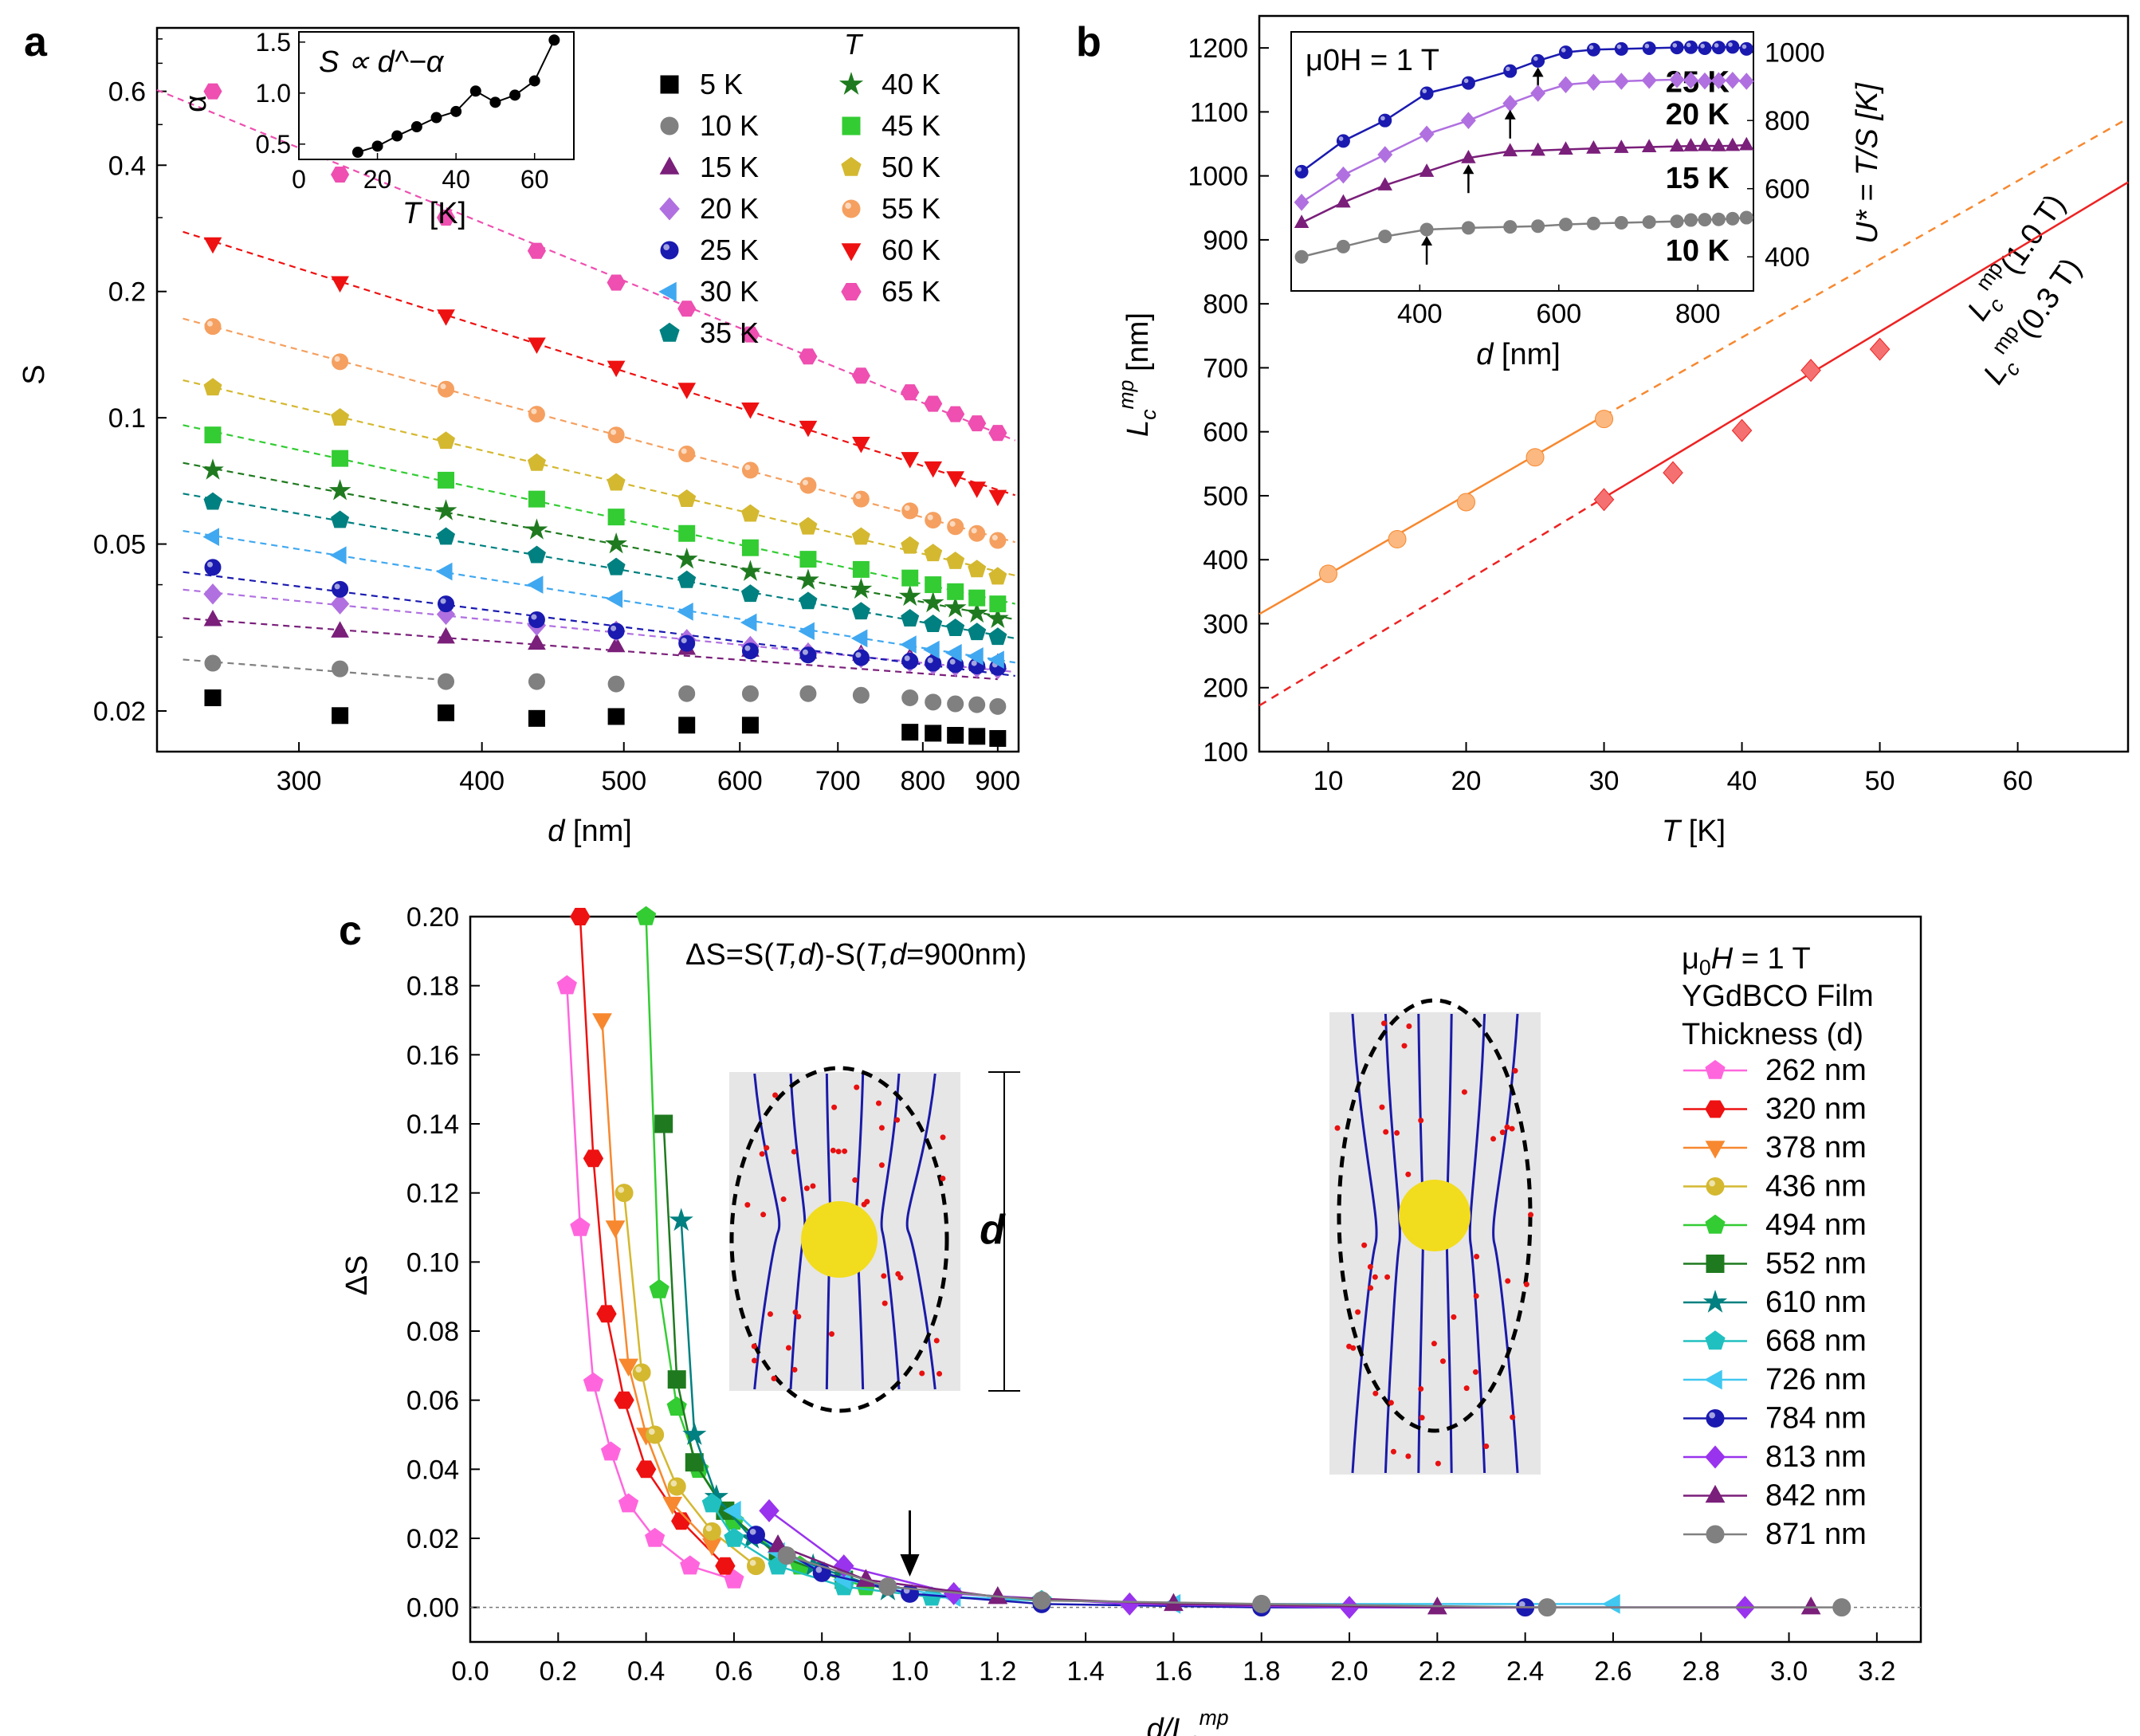 This screenshot has width=2140, height=1736. I want to click on y-tick-label-b: 100, so click(1225, 752).